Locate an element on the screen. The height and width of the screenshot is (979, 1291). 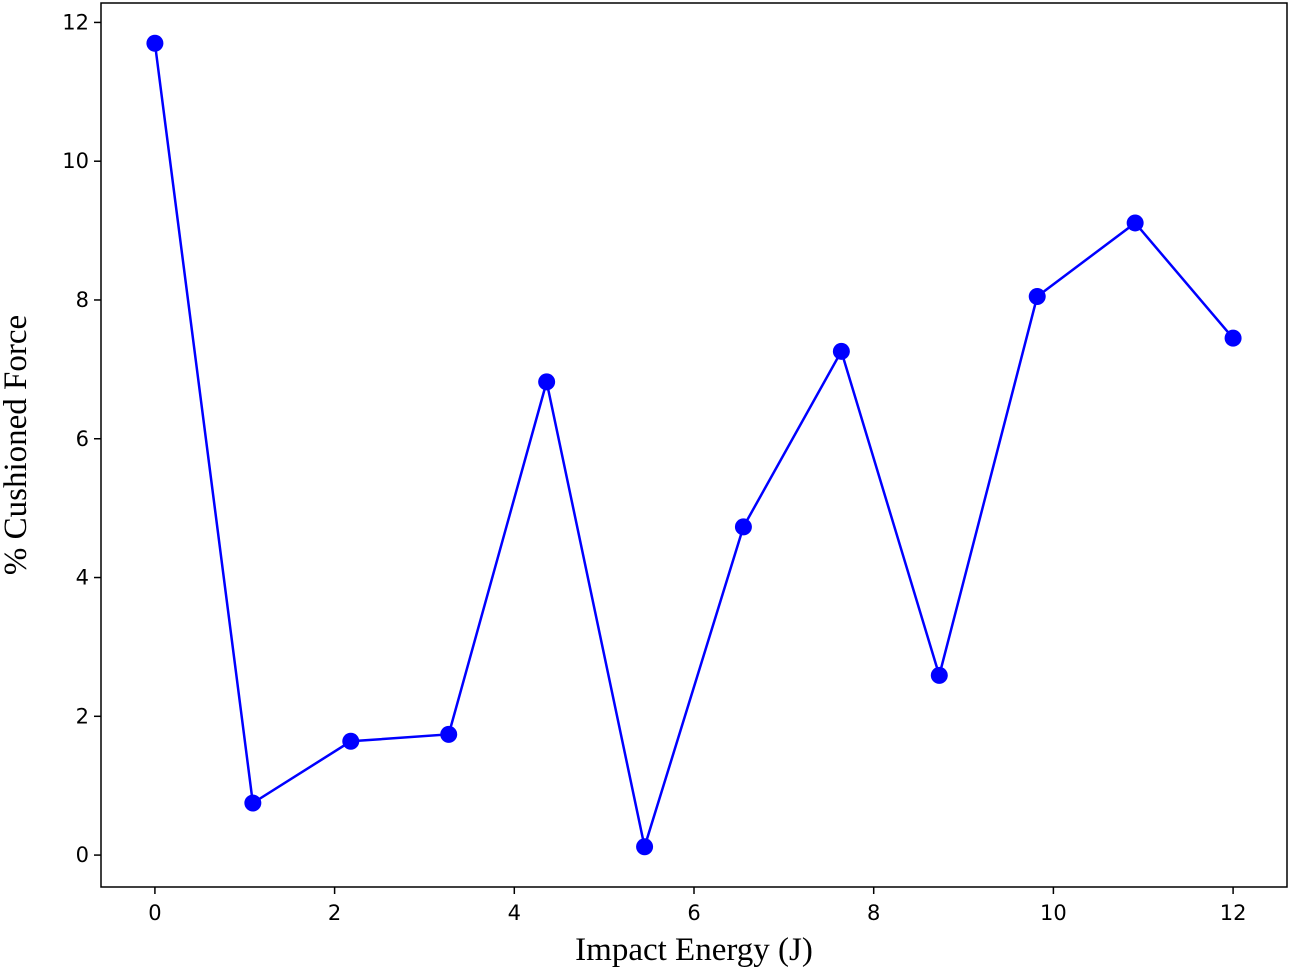
y-tick-label: 10 is located at coordinates (75, 161).